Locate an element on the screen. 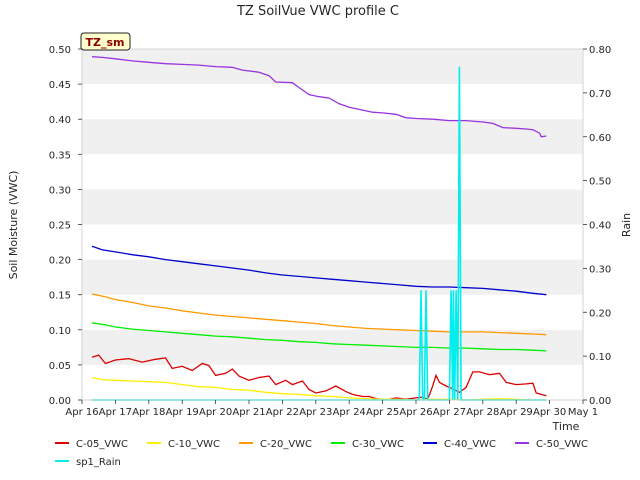 The height and width of the screenshot is (480, 640). series-line-c-50-vwc is located at coordinates (319, 97).